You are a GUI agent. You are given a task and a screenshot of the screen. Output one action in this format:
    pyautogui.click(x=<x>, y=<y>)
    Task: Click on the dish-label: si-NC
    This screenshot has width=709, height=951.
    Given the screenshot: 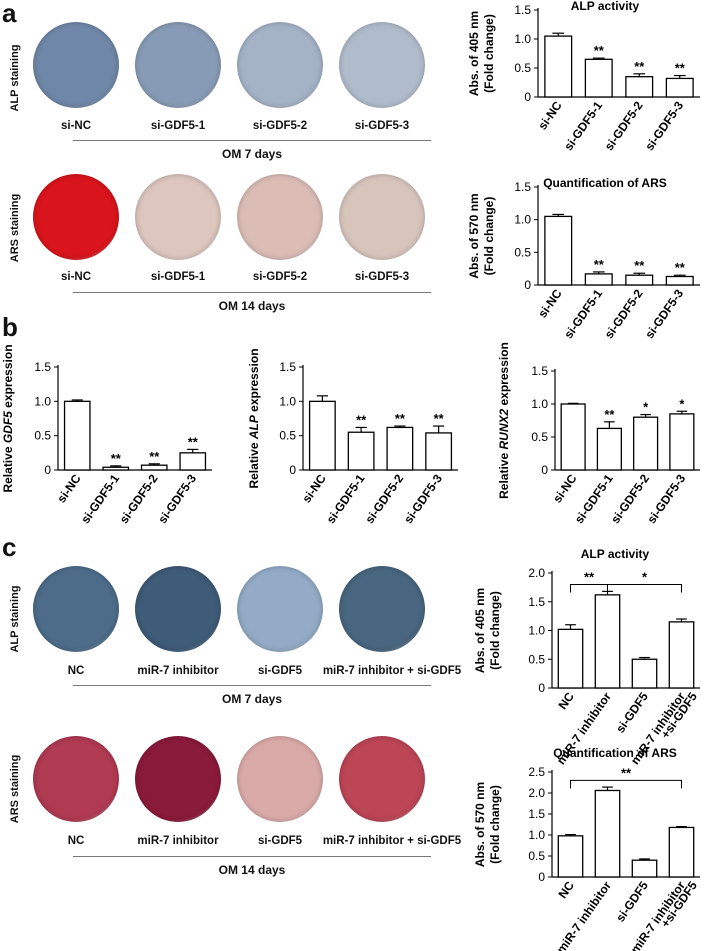 What is the action you would take?
    pyautogui.click(x=76, y=126)
    